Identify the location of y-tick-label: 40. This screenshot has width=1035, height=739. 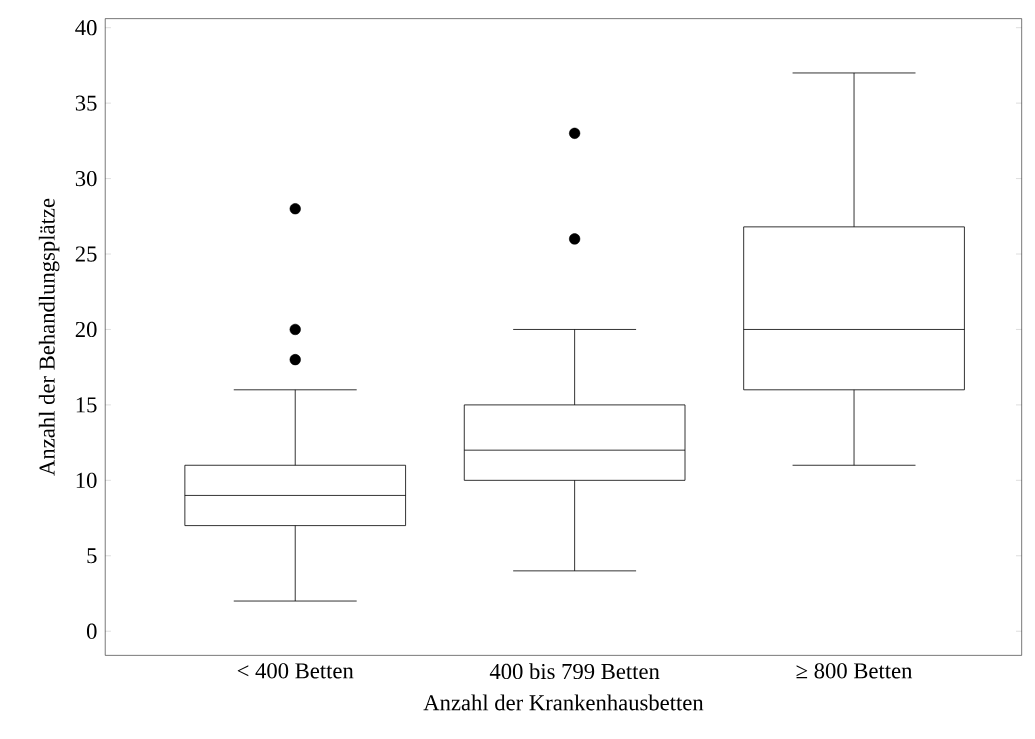
(86, 27).